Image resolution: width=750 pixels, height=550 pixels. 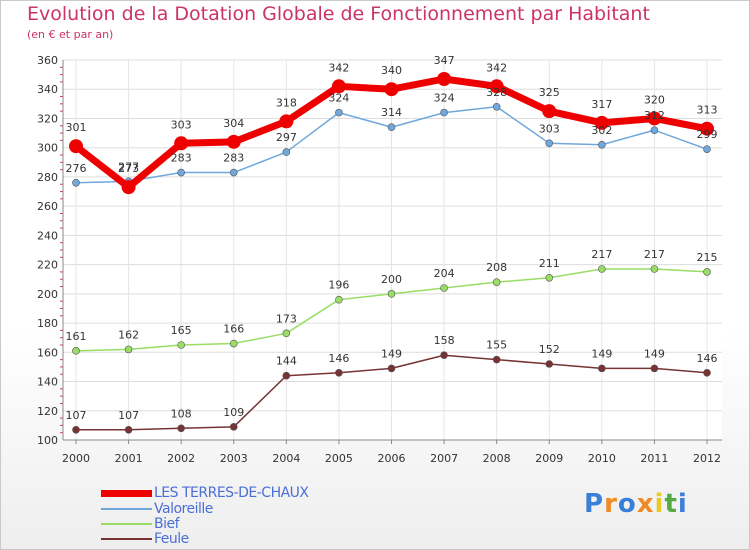 What do you see at coordinates (234, 458) in the screenshot?
I see `x-tick-label-2003: 2003` at bounding box center [234, 458].